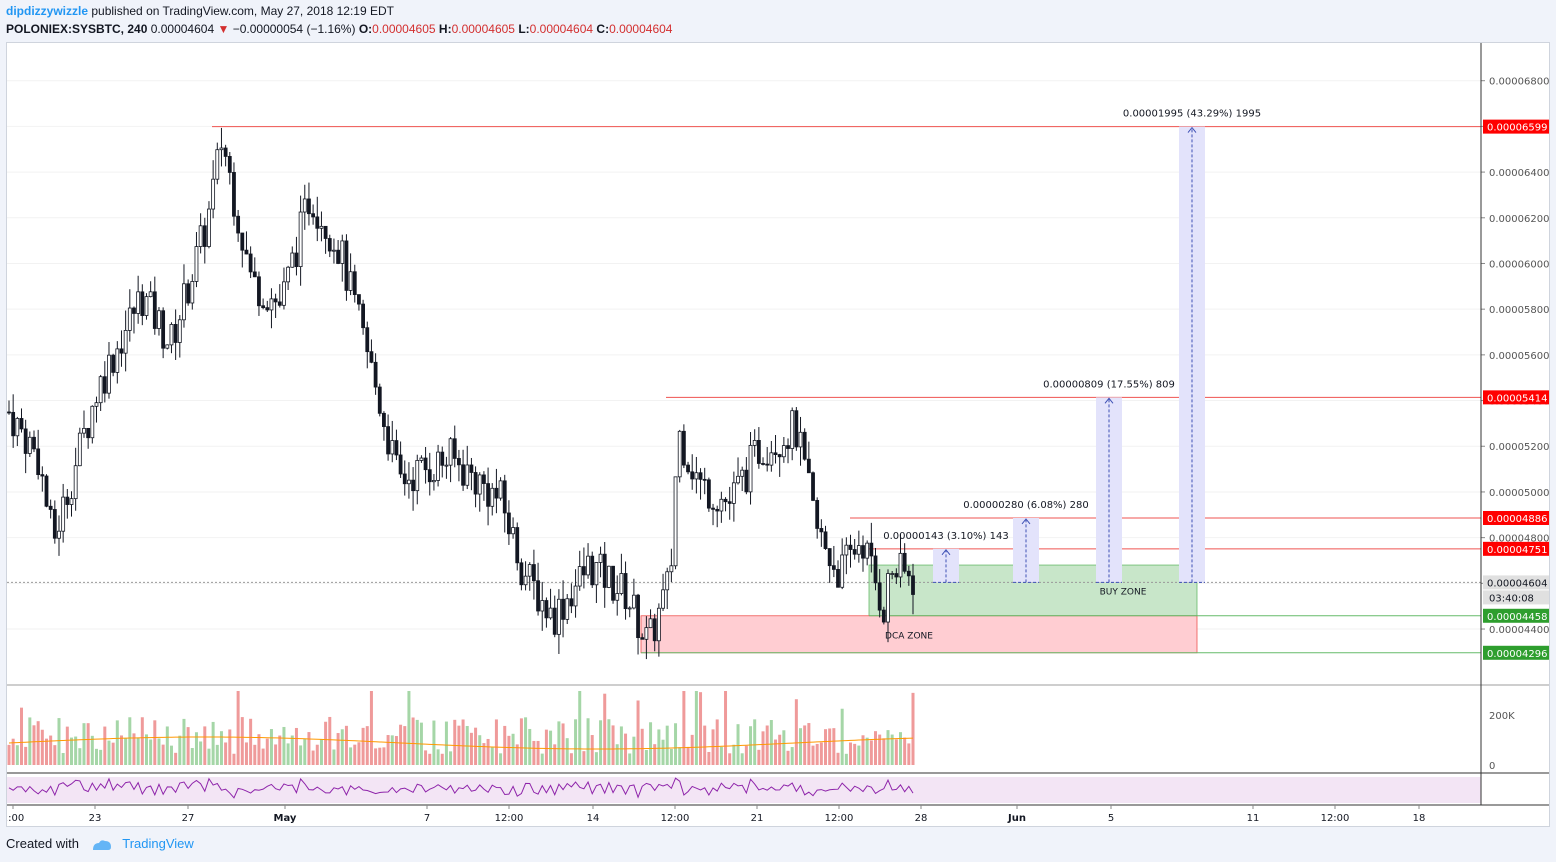 This screenshot has width=1556, height=862. Describe the element at coordinates (102, 845) in the screenshot. I see `tradingview-logo-icon` at that location.